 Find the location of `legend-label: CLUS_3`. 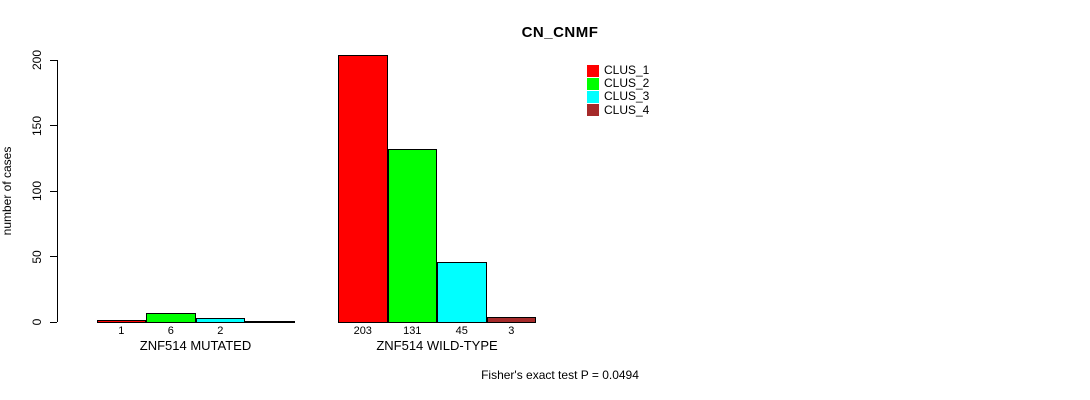

legend-label: CLUS_3 is located at coordinates (627, 96).